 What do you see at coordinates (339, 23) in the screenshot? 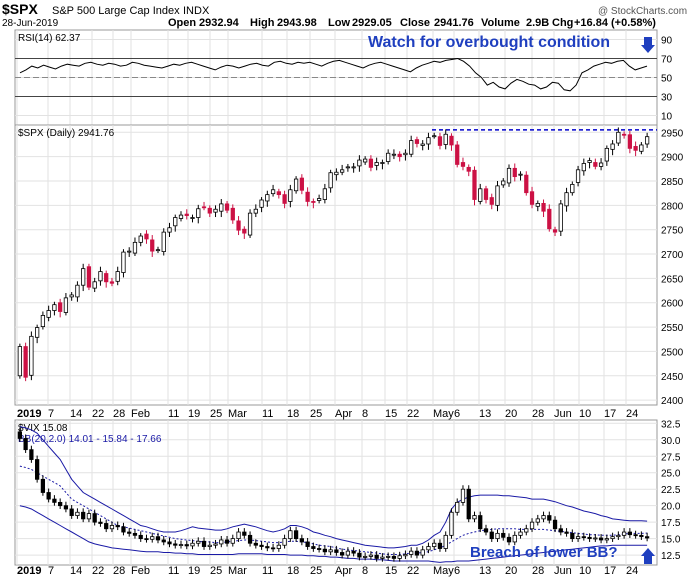
I see `low-label: Low` at bounding box center [339, 23].